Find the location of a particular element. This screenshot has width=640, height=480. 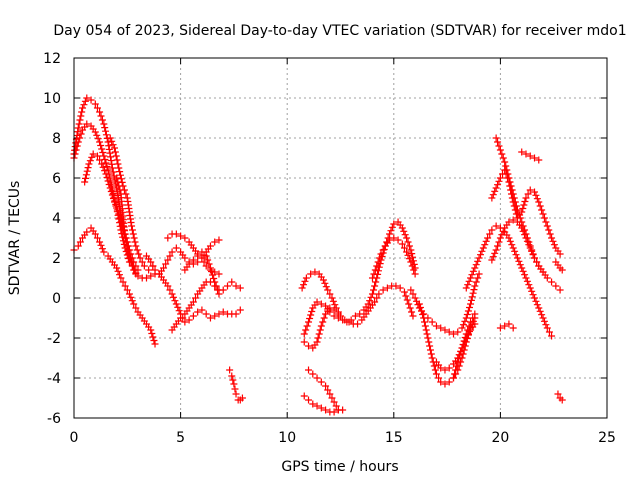

y-tick-label: 2 is located at coordinates (56, 259).